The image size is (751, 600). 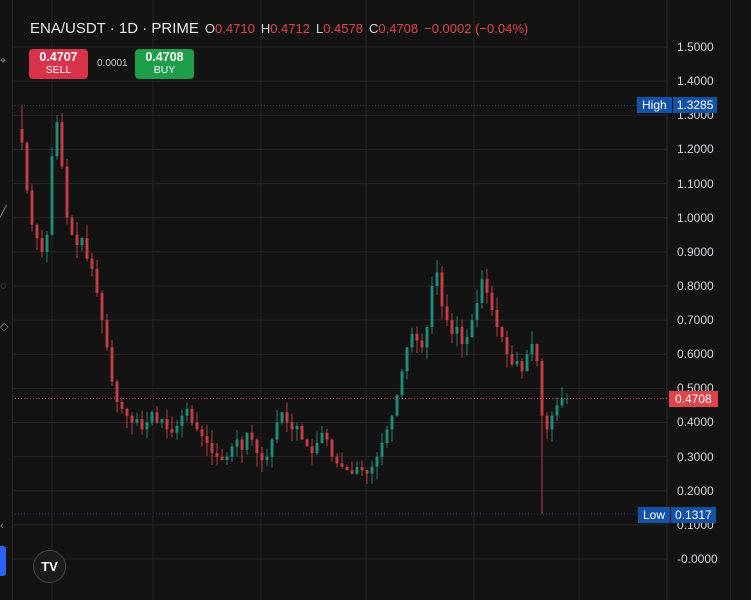 I want to click on symbol-title: ENA/USDT · 1D · PRIME, so click(x=114, y=28).